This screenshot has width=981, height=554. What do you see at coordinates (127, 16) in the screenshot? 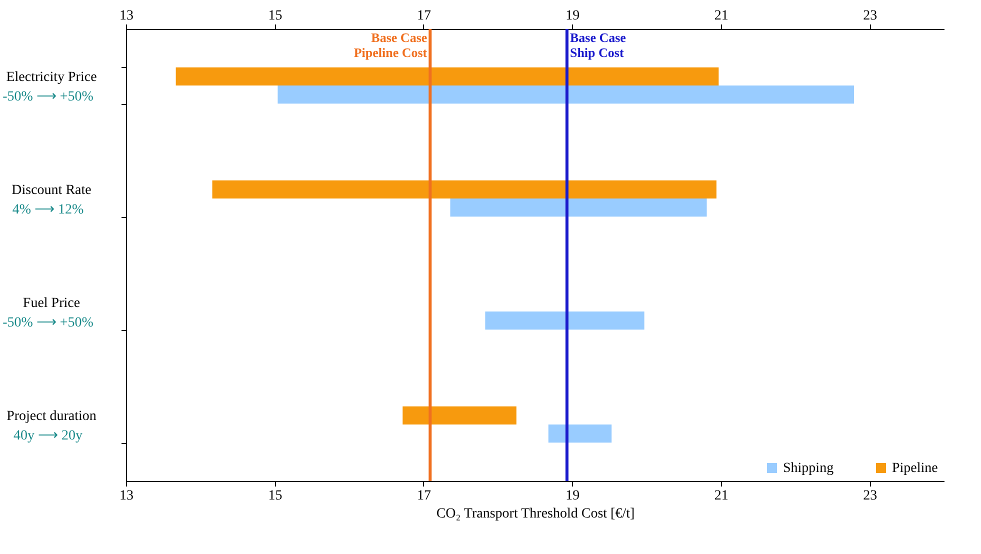
I see `x-tick-label: 13` at bounding box center [127, 16].